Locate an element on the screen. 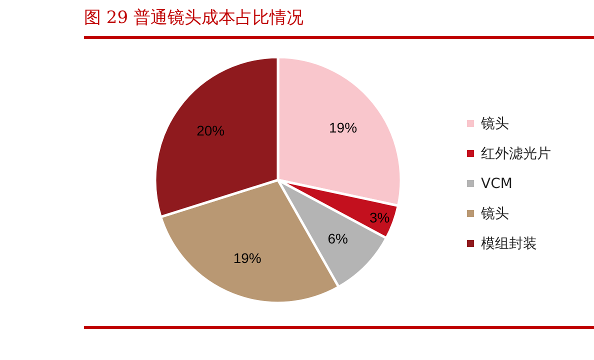 The width and height of the screenshot is (594, 360). legend-label: 模组封装 is located at coordinates (509, 244).